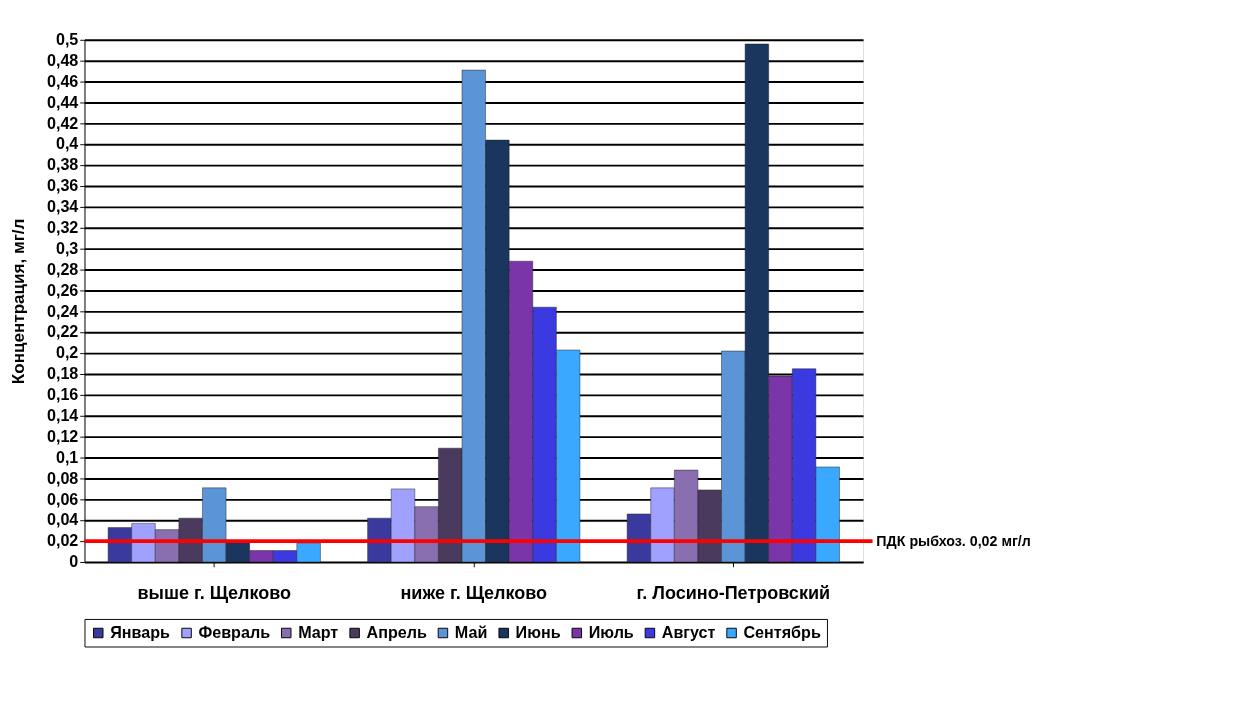  What do you see at coordinates (474, 592) in the screenshot?
I see `x-tick-label: ниже г. Щелково` at bounding box center [474, 592].